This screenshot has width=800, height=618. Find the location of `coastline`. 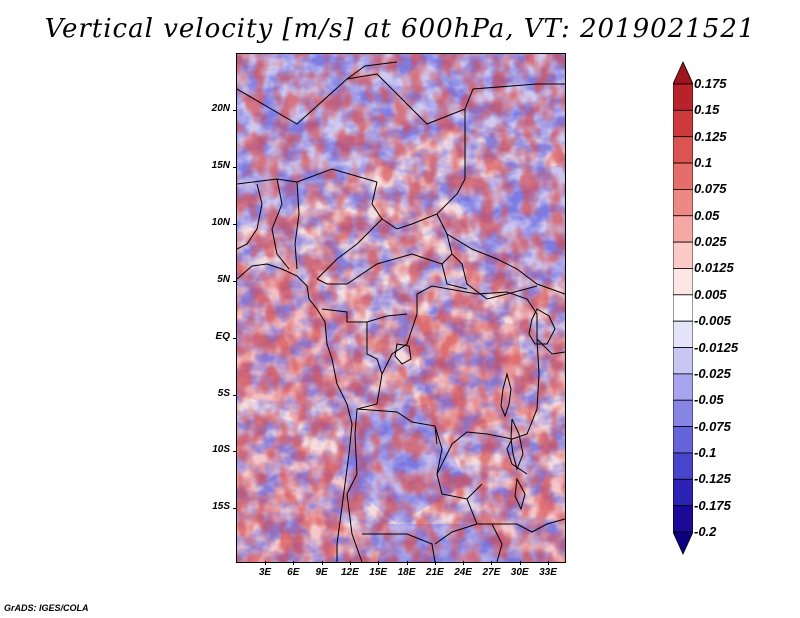

coastline is located at coordinates (295, 412).